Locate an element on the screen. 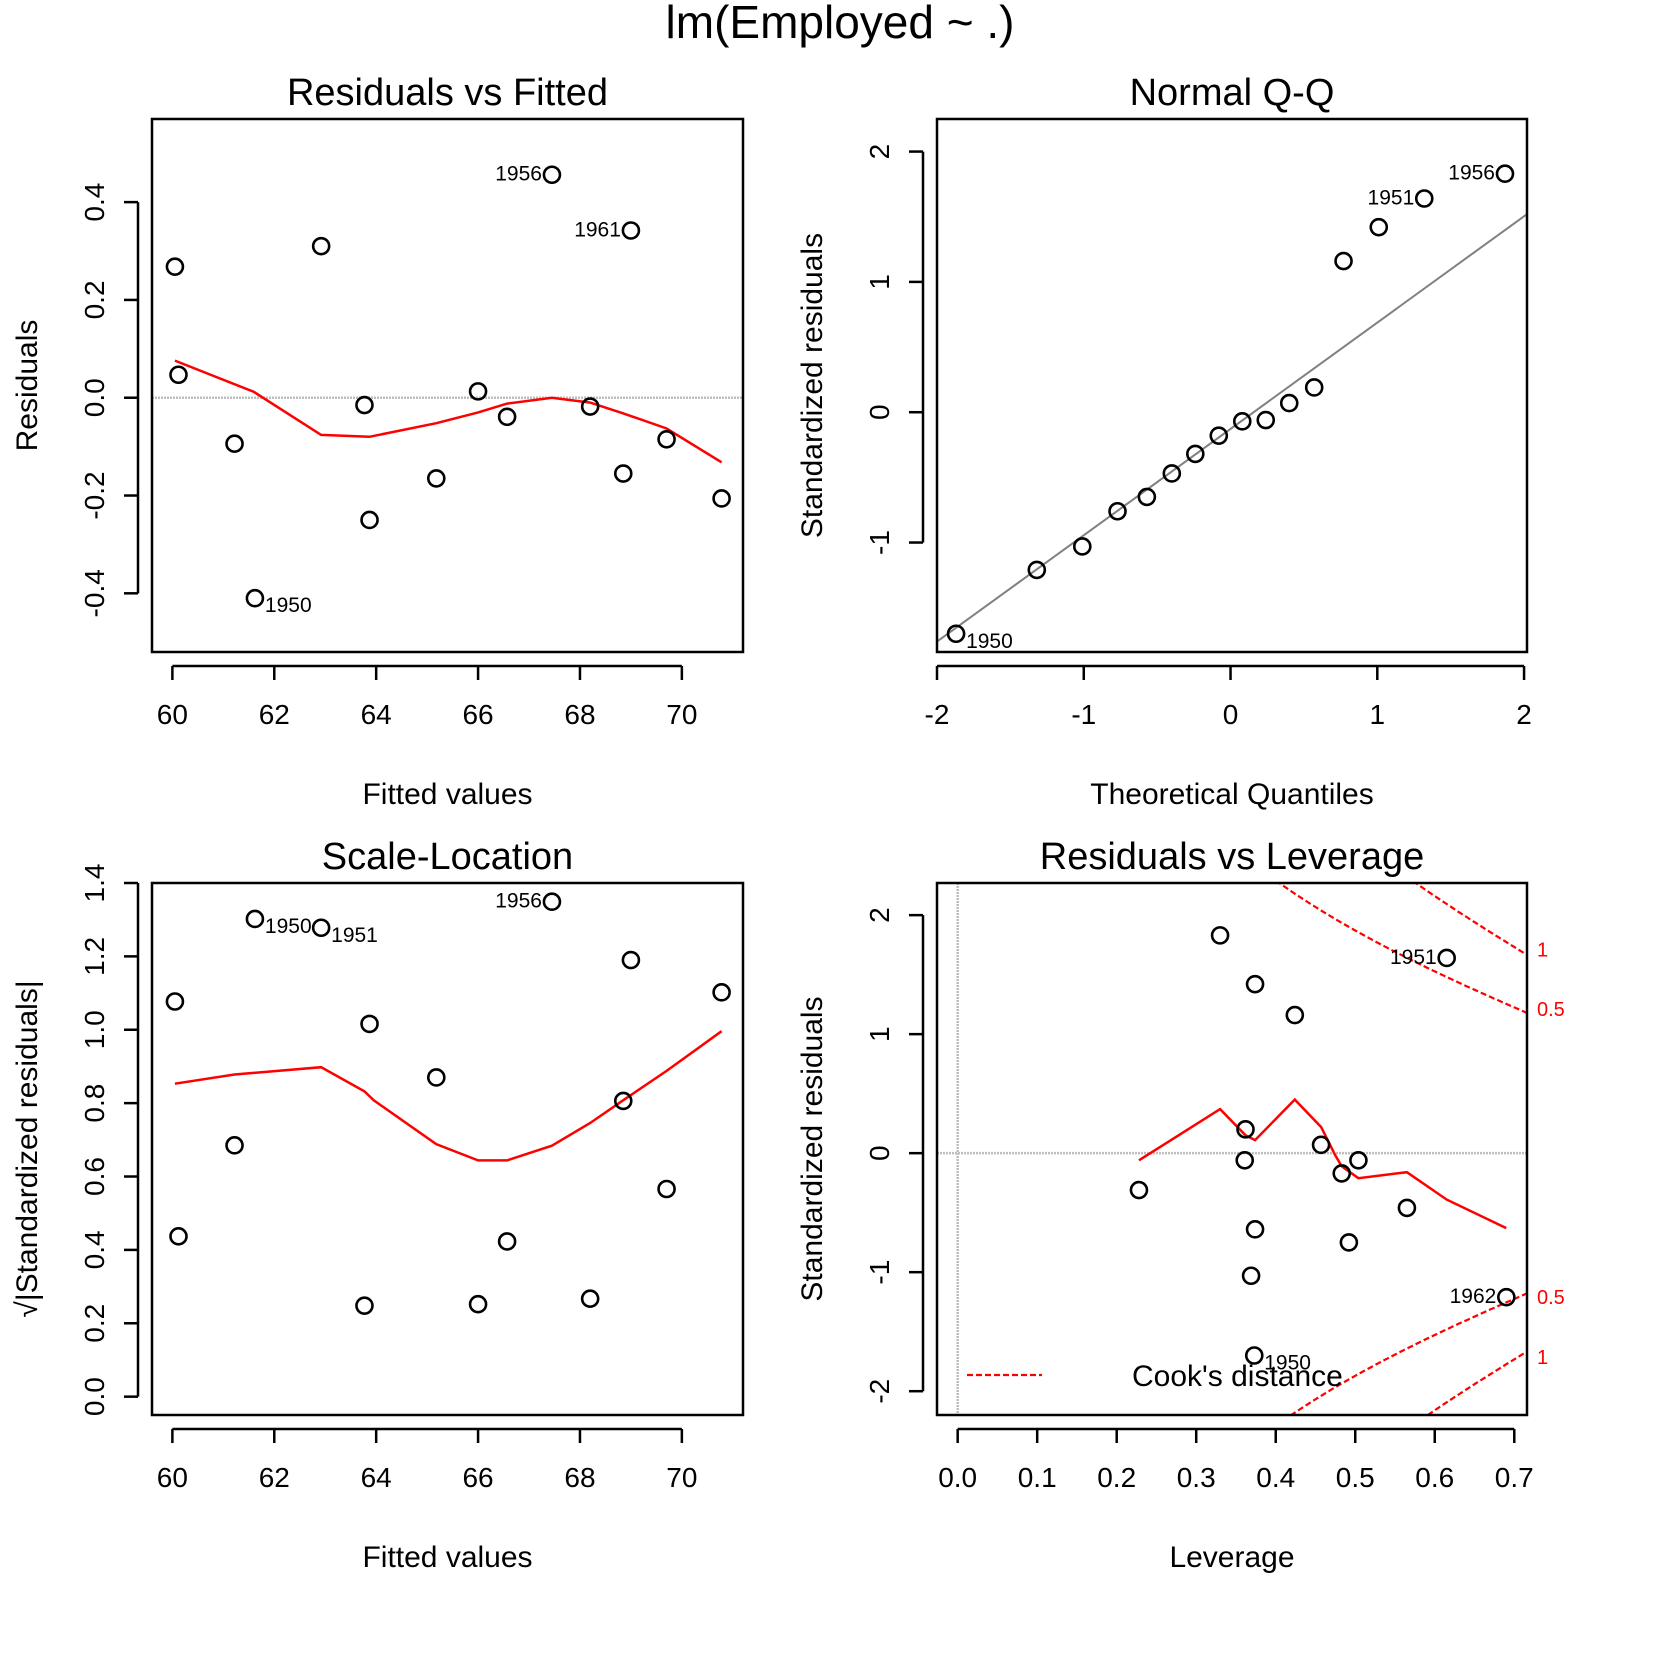  panel-title: Residuals vs Leverage is located at coordinates (1232, 857).